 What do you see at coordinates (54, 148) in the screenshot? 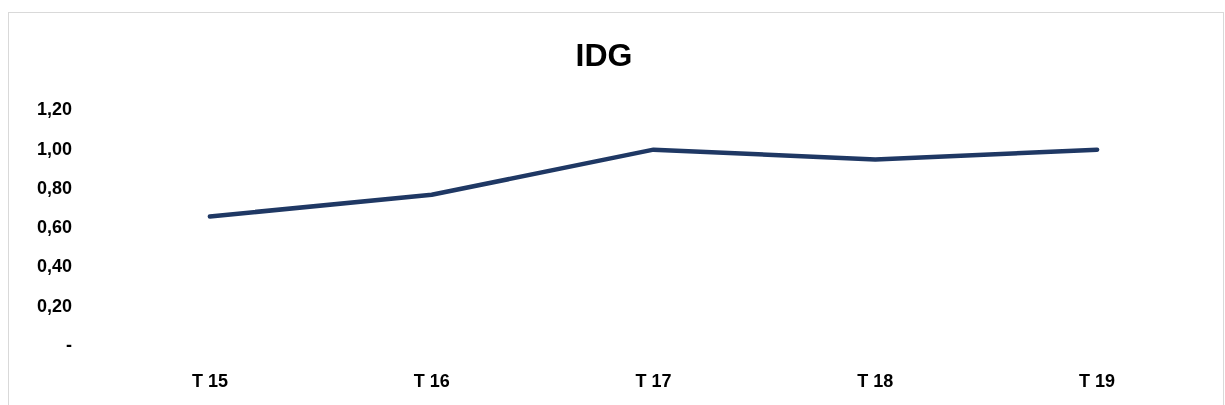
I see `y-tick-label: 1,00` at bounding box center [54, 148].